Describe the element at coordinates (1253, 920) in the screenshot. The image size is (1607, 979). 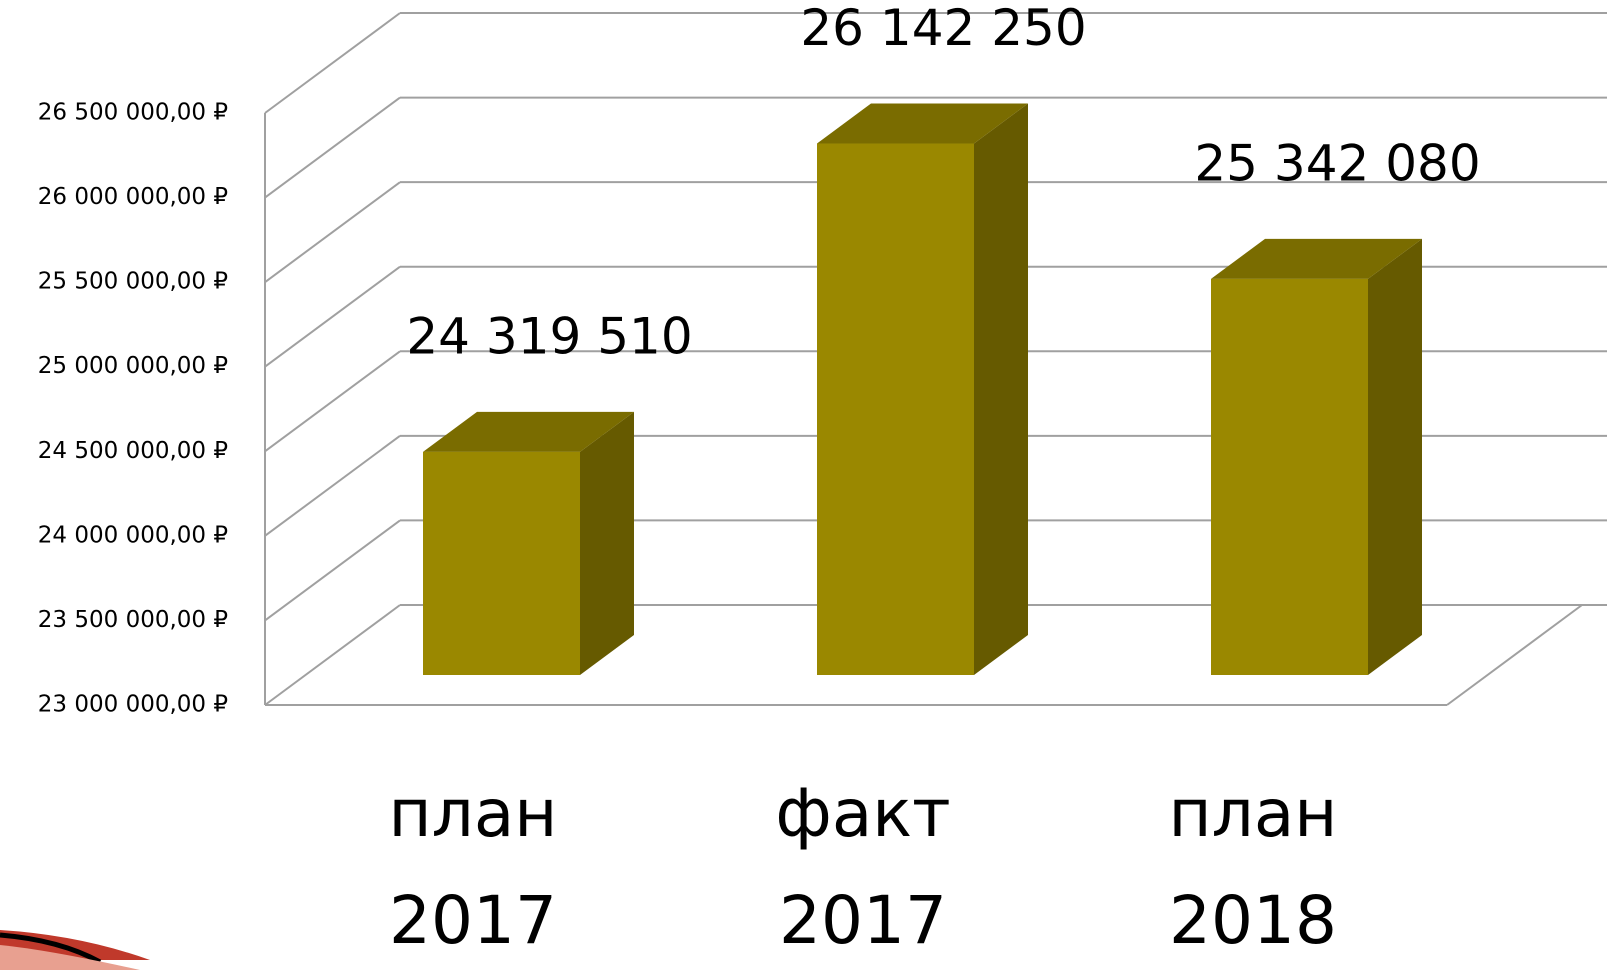
I see `x-tick-label: 2018` at that location.